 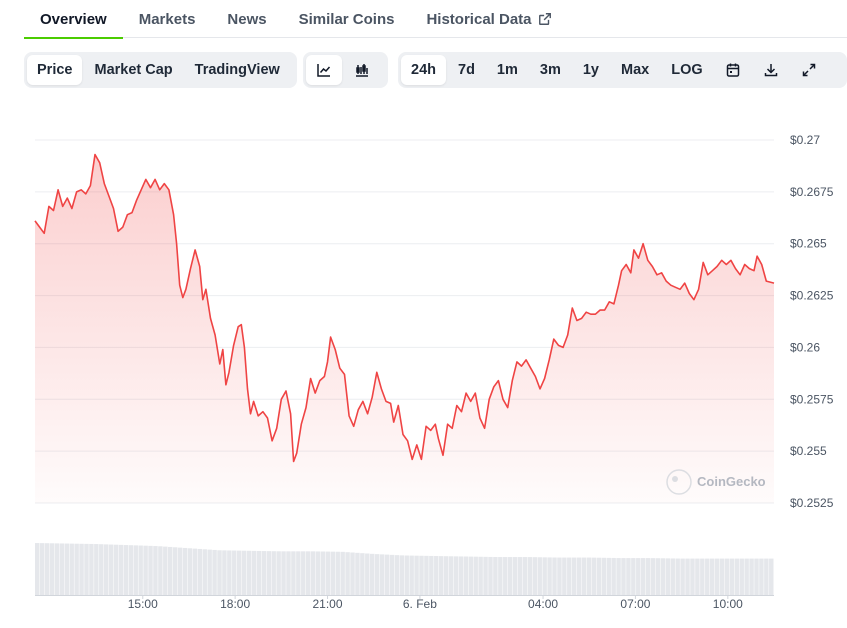 What do you see at coordinates (324, 70) in the screenshot?
I see `line-chart-button` at bounding box center [324, 70].